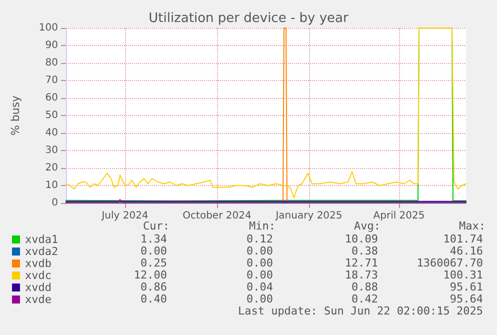 The height and width of the screenshot is (335, 497). I want to click on text: 0.88, so click(365, 287).